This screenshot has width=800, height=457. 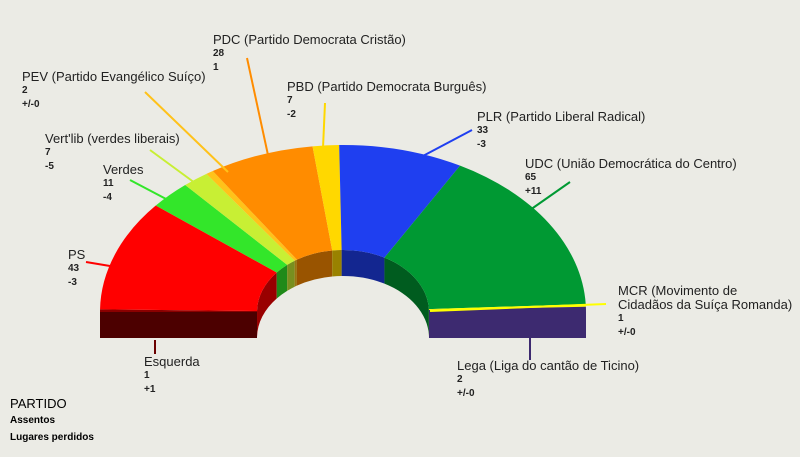 What do you see at coordinates (219, 53) in the screenshot?
I see `seats: 28` at bounding box center [219, 53].